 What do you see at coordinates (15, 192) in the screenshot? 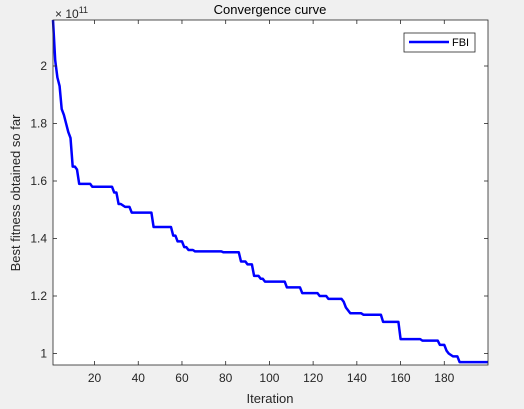
I see `y-axis-label: Best fitness obtained so far` at bounding box center [15, 192].